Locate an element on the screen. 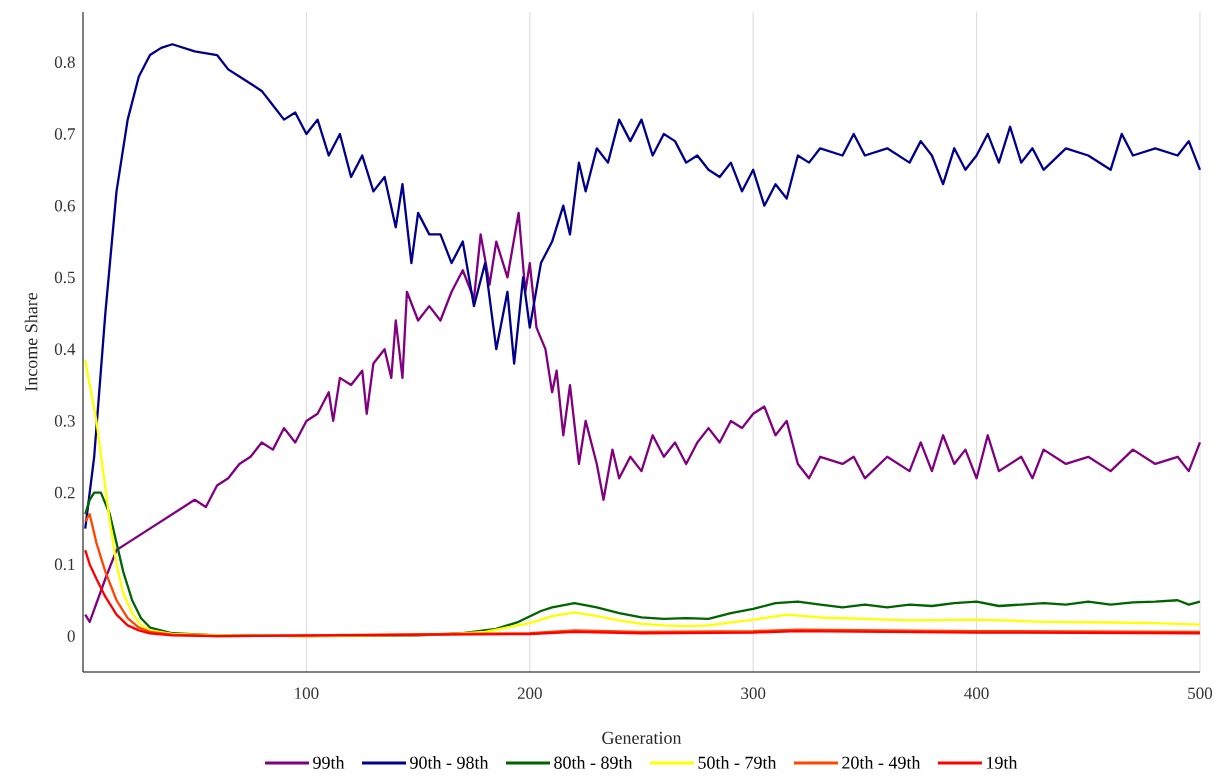 The width and height of the screenshot is (1227, 776). y-tick-label: 0.4 is located at coordinates (65, 349).